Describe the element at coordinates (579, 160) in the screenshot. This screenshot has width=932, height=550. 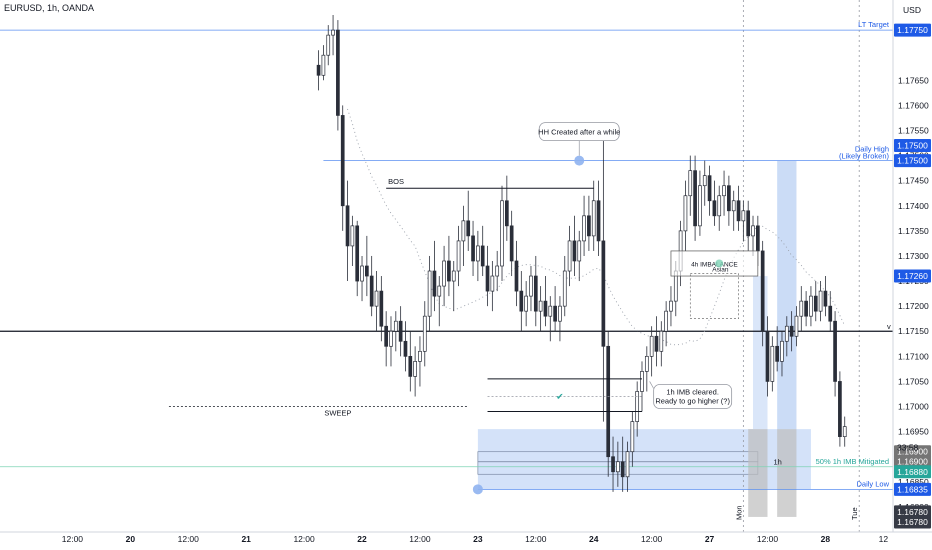
I see `hh-marker` at that location.